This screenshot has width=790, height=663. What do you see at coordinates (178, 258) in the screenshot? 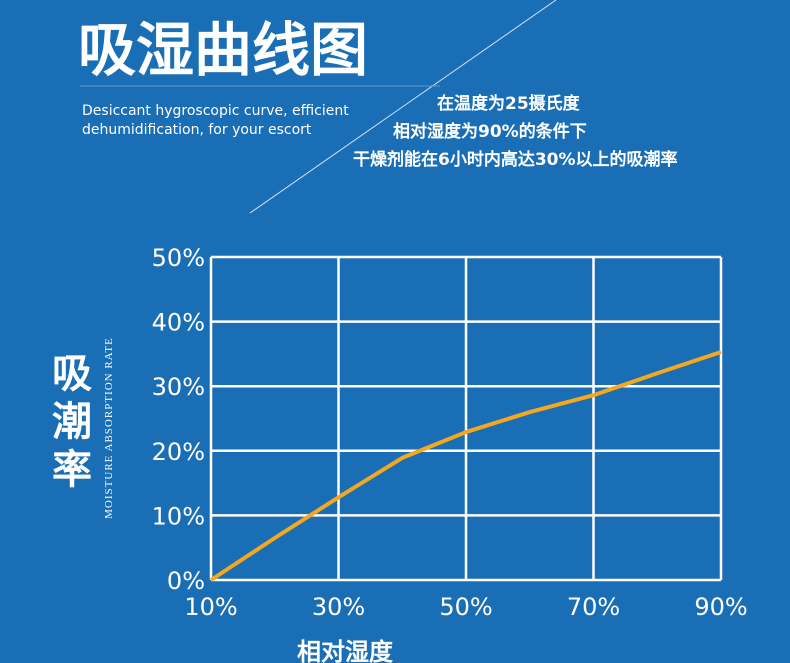
I see `y-tick-label: 50%` at bounding box center [178, 258].